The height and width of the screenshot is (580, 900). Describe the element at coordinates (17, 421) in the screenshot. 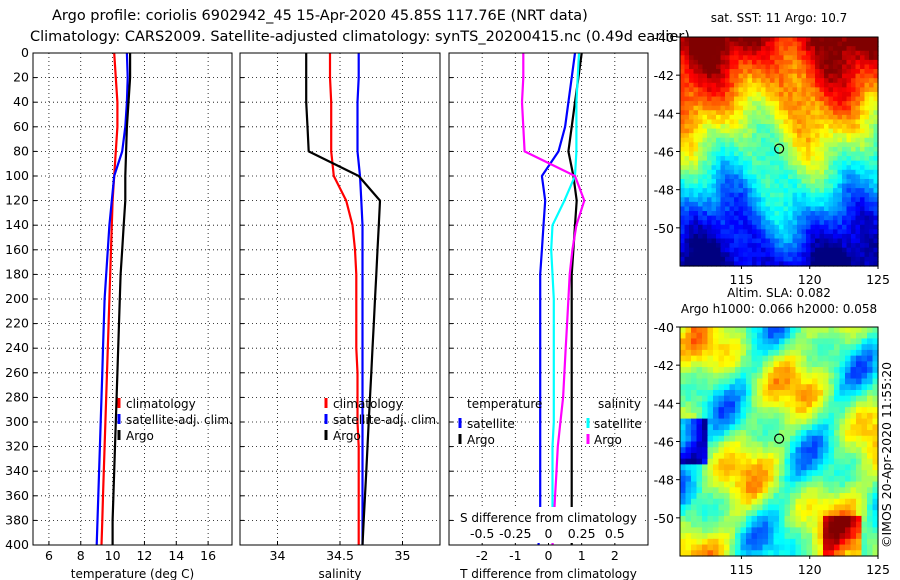

I see `y-tick-label: 300` at that location.